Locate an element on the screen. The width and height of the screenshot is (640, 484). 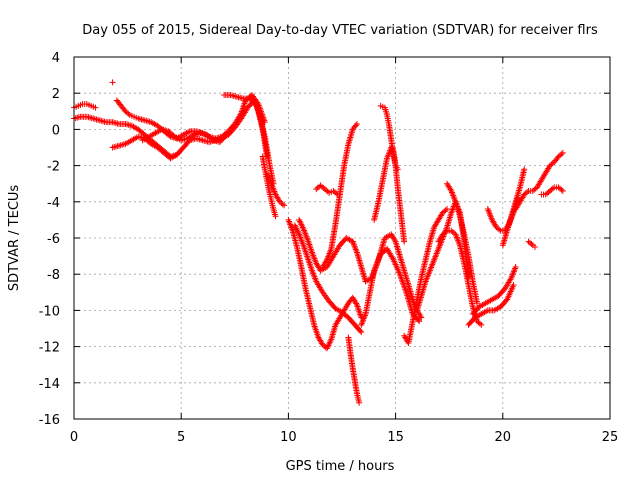
y-tick-label: -14 is located at coordinates (49, 384).